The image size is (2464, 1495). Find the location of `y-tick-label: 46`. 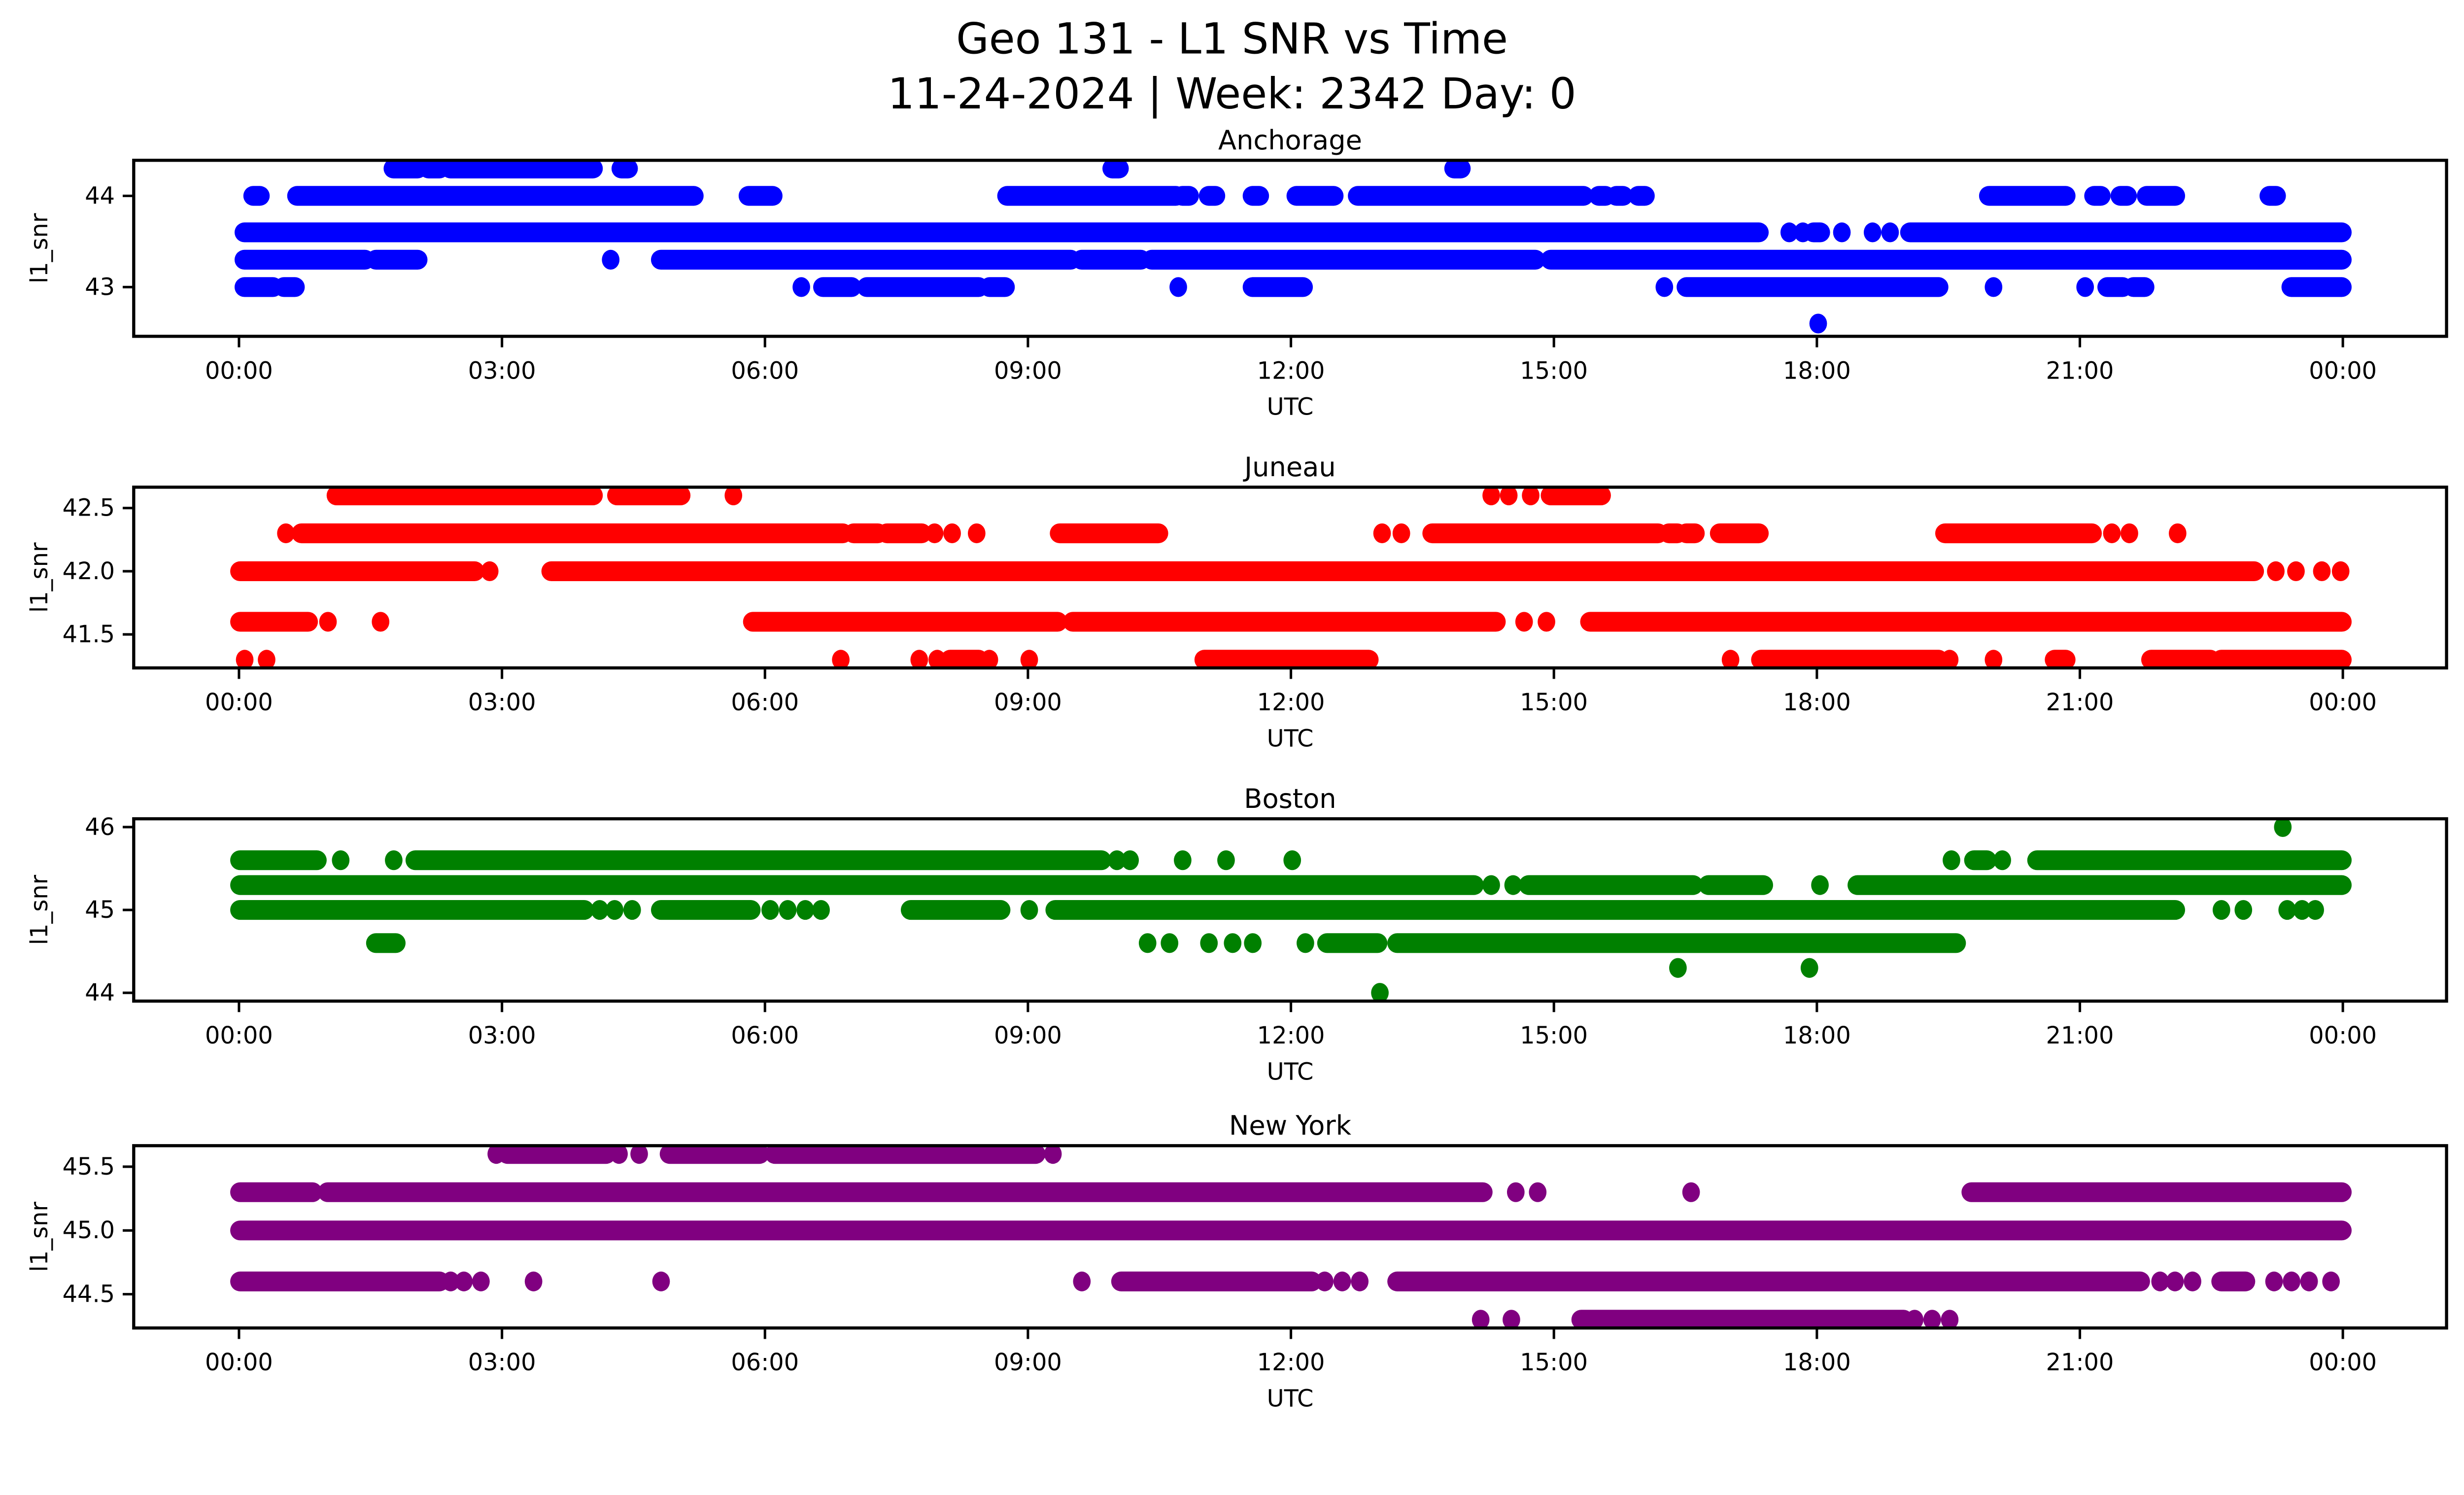

y-tick-label: 46 is located at coordinates (100, 827).